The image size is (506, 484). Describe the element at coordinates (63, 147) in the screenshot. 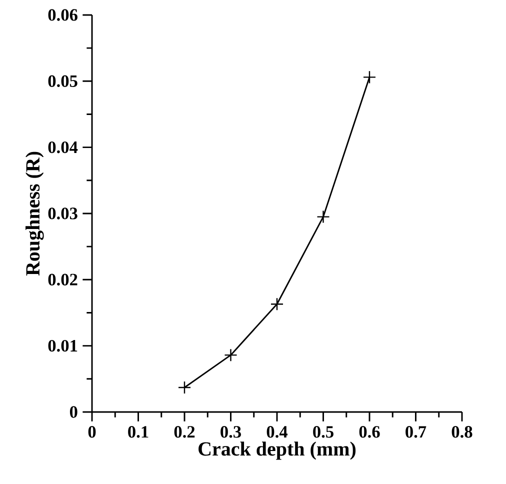

I see `y-tick-label: 0.04` at that location.